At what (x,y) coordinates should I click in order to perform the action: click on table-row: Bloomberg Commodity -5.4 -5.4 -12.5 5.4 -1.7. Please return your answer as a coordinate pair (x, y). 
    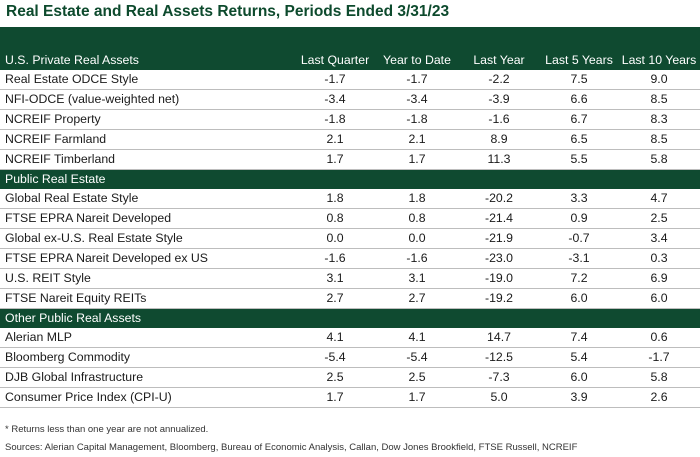
    Looking at the image, I should click on (350, 357).